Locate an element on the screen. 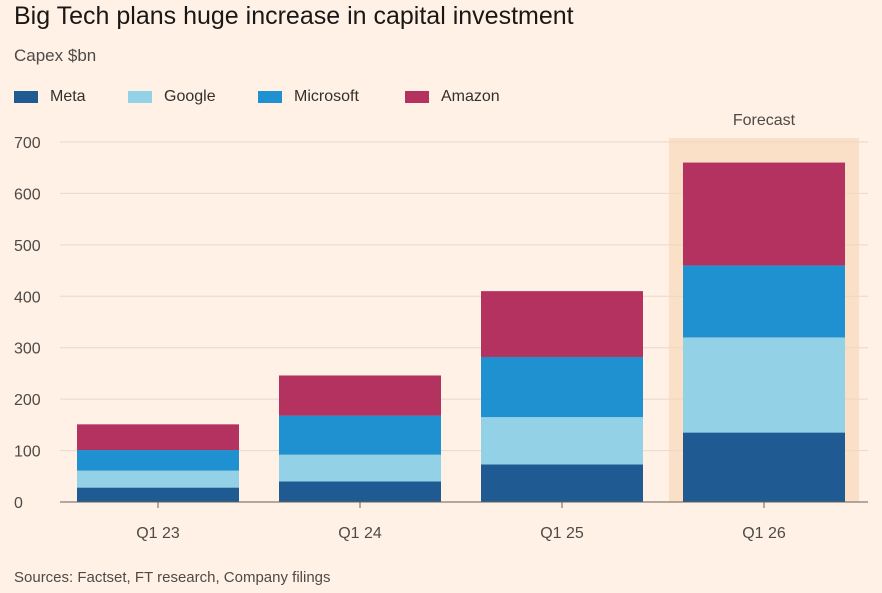 This screenshot has height=593, width=882. legend-label-meta: Meta is located at coordinates (68, 96).